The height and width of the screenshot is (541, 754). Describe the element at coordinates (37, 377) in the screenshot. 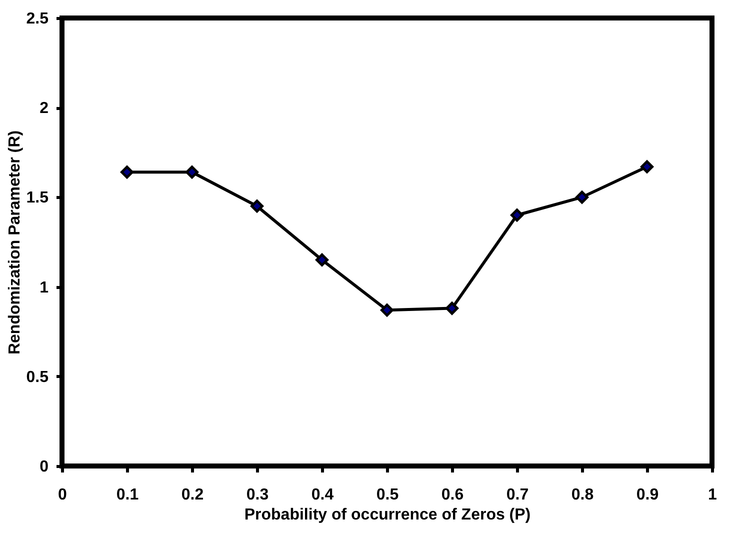

I see `y-tick-label: 0.5` at that location.